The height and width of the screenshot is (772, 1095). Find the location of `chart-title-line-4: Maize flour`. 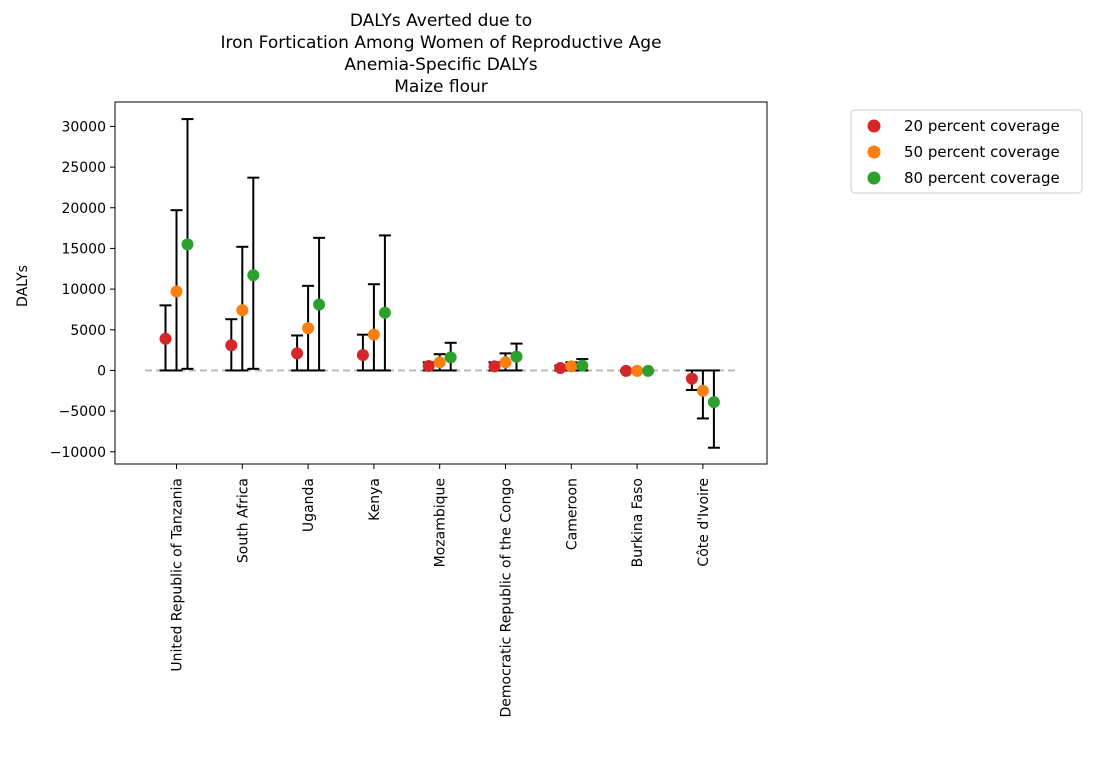

chart-title-line-4: Maize flour is located at coordinates (440, 87).